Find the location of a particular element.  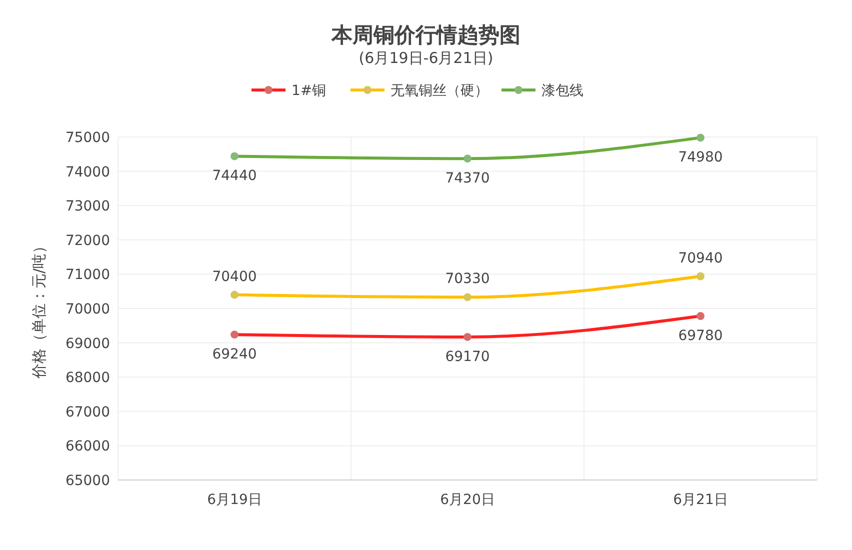

data-label: 70330 is located at coordinates (467, 279).